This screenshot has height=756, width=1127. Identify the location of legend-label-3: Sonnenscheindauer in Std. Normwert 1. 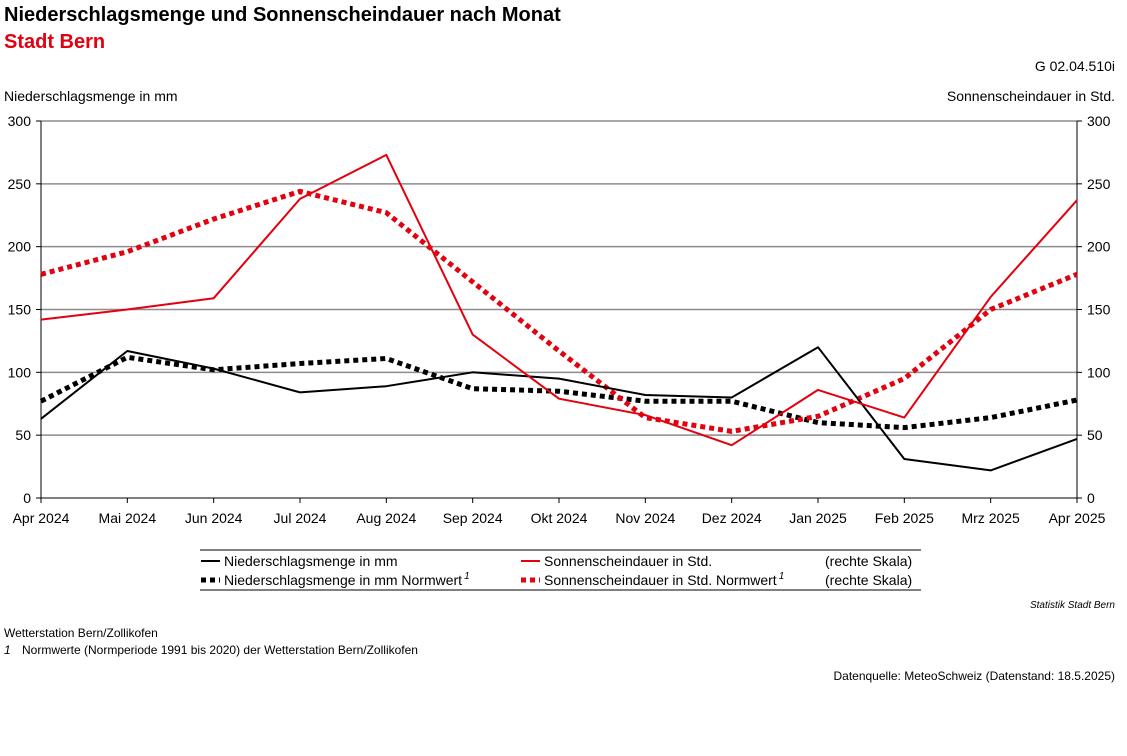
(664, 579).